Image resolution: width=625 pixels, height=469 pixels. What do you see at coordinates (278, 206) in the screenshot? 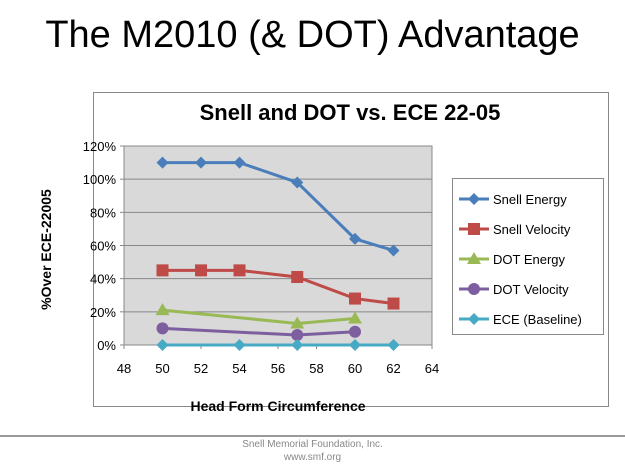
I see `series-line-snell-energy` at bounding box center [278, 206].